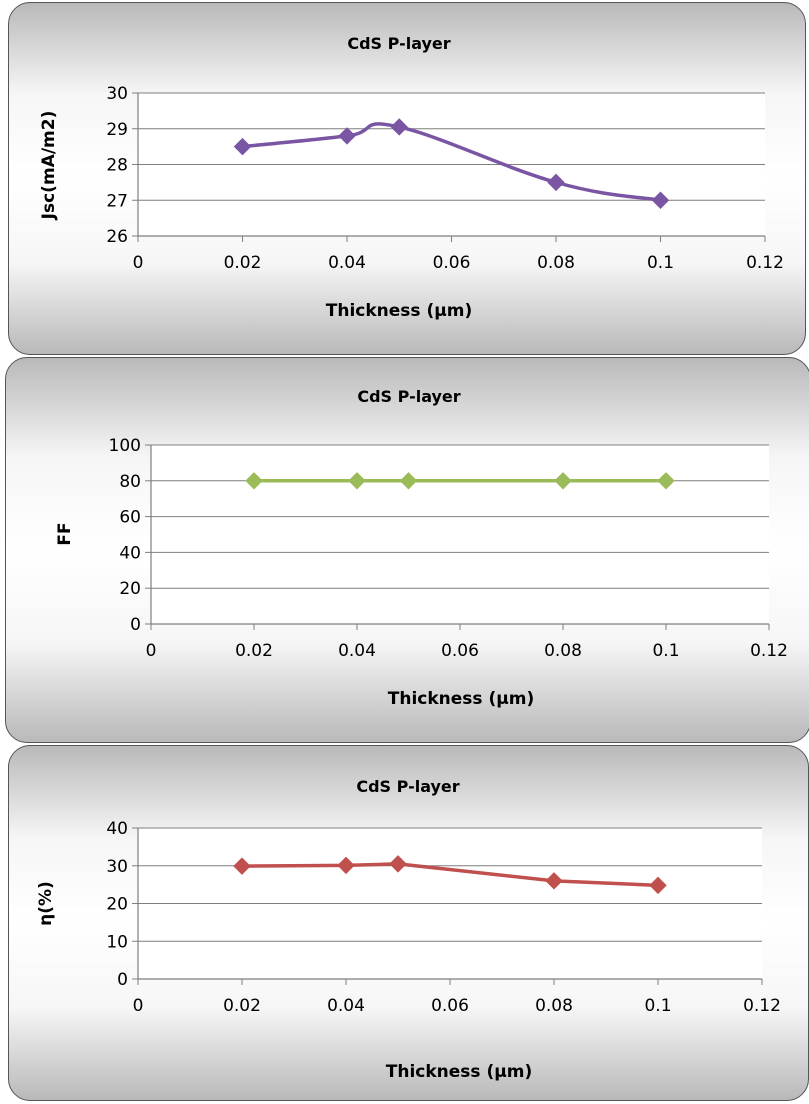  I want to click on y-tick-label: 29, so click(117, 130).